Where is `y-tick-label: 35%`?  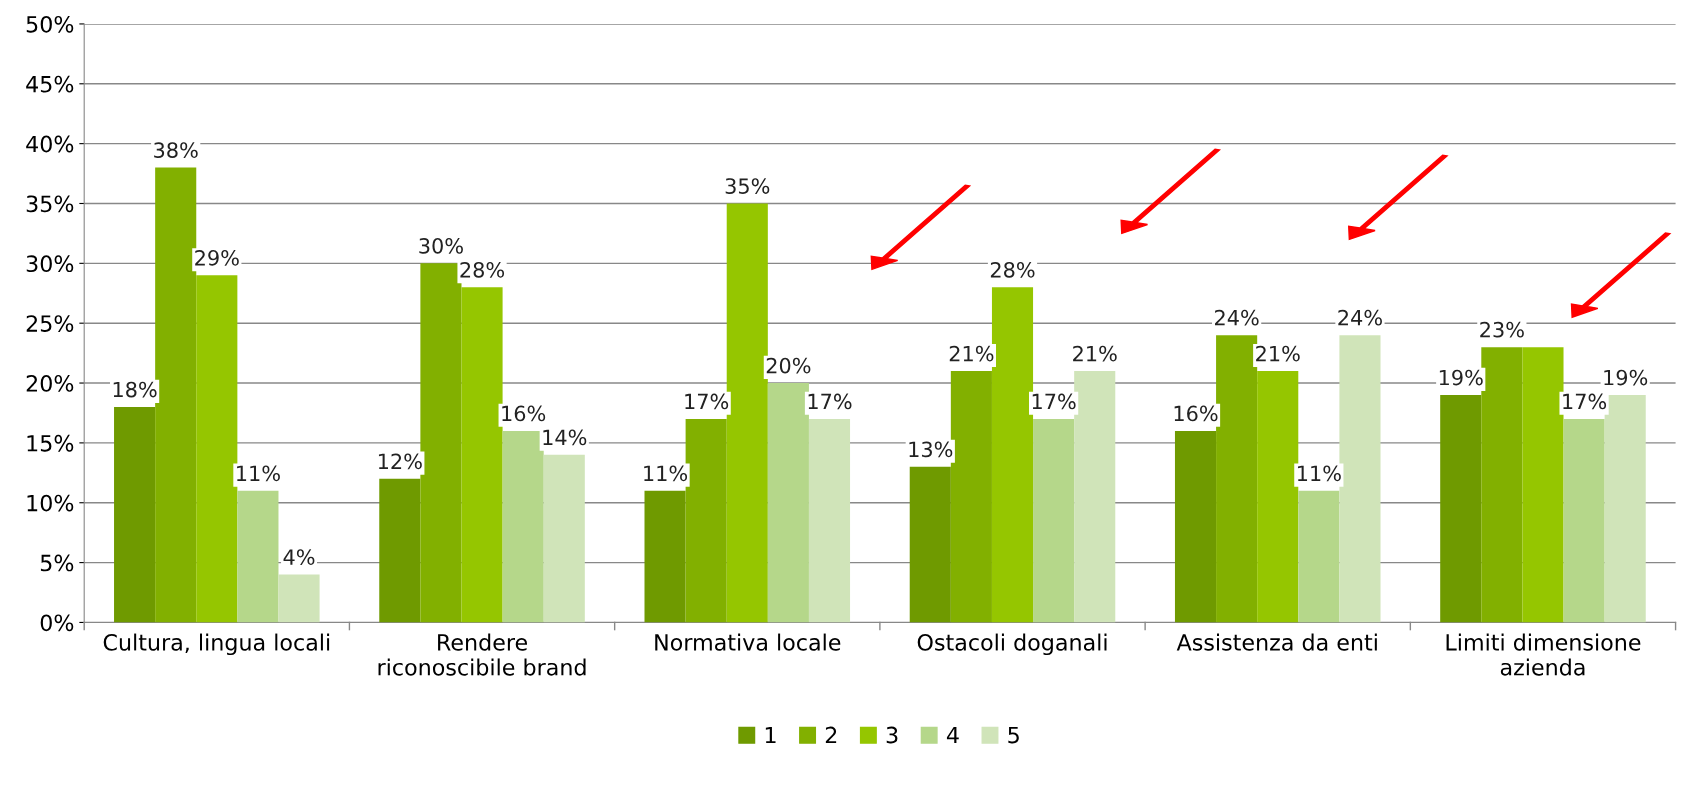 y-tick-label: 35% is located at coordinates (50, 204).